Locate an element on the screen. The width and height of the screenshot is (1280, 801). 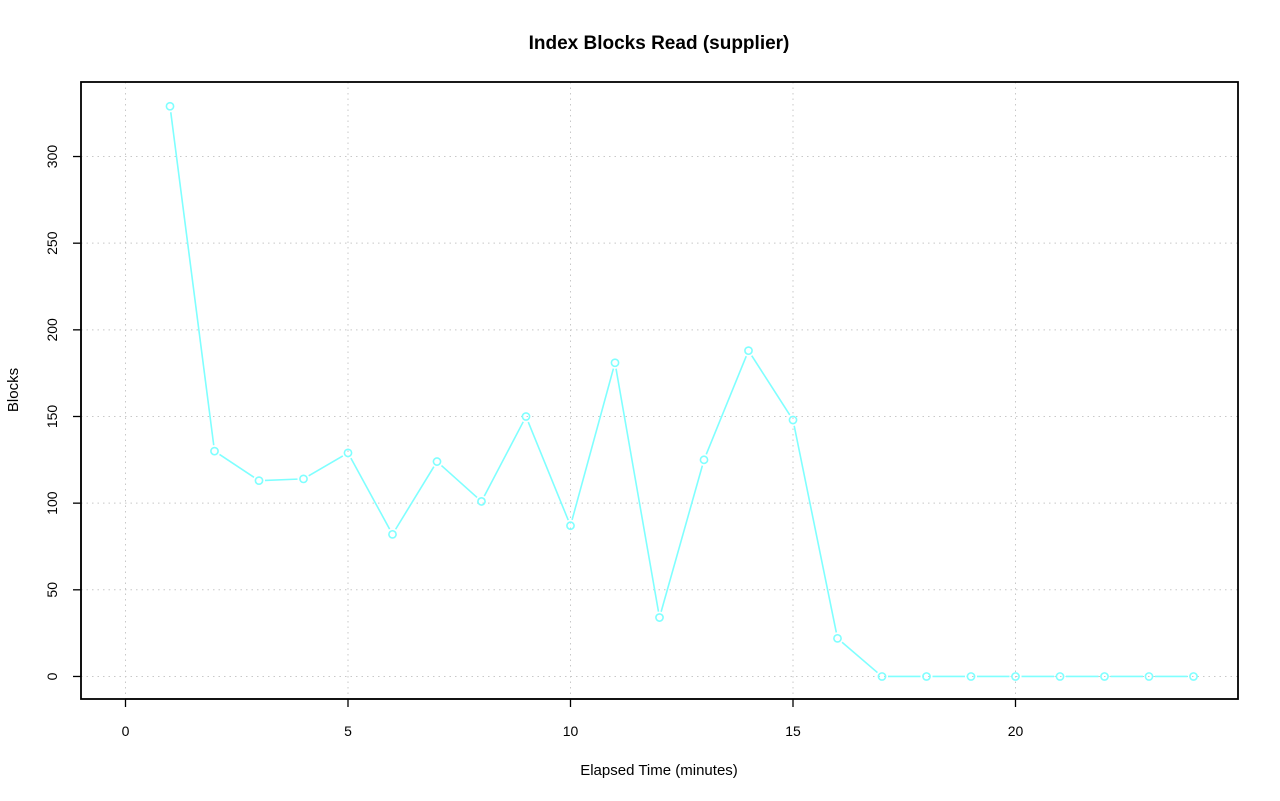
x-tick-label-1: 5 is located at coordinates (348, 731).